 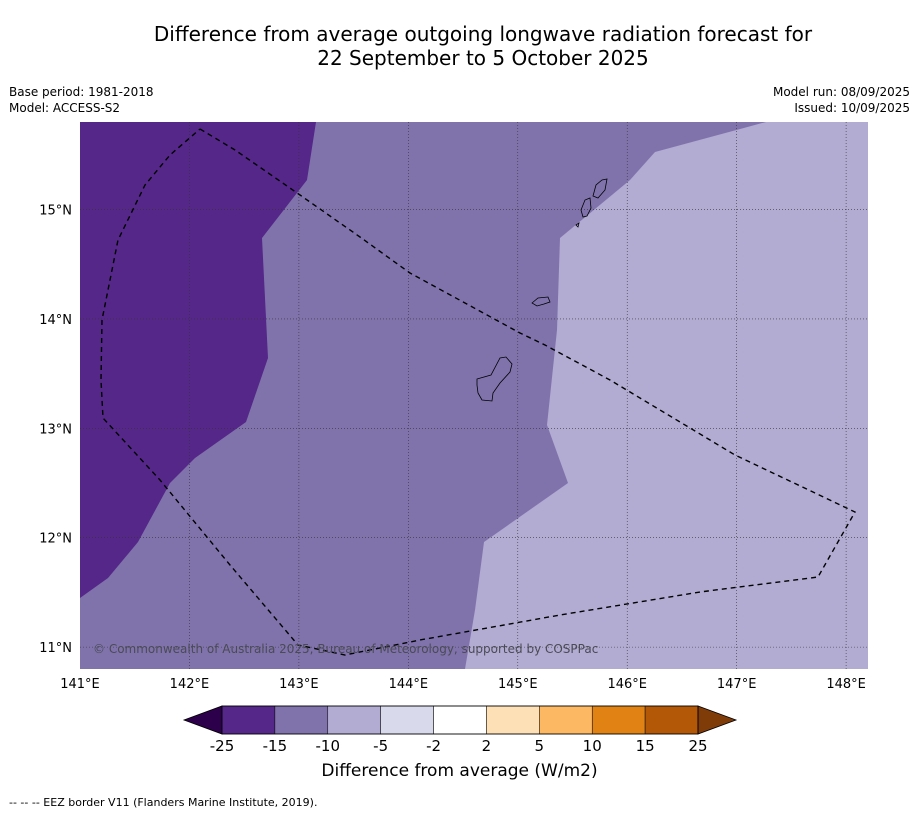 I want to click on lat-tick-label: 13°N, so click(x=55, y=429).